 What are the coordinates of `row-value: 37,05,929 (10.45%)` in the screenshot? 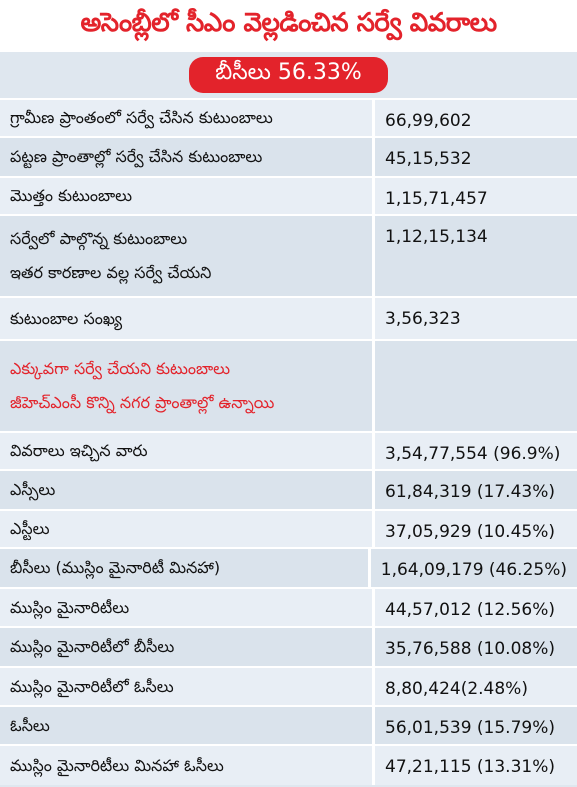 It's located at (476, 529).